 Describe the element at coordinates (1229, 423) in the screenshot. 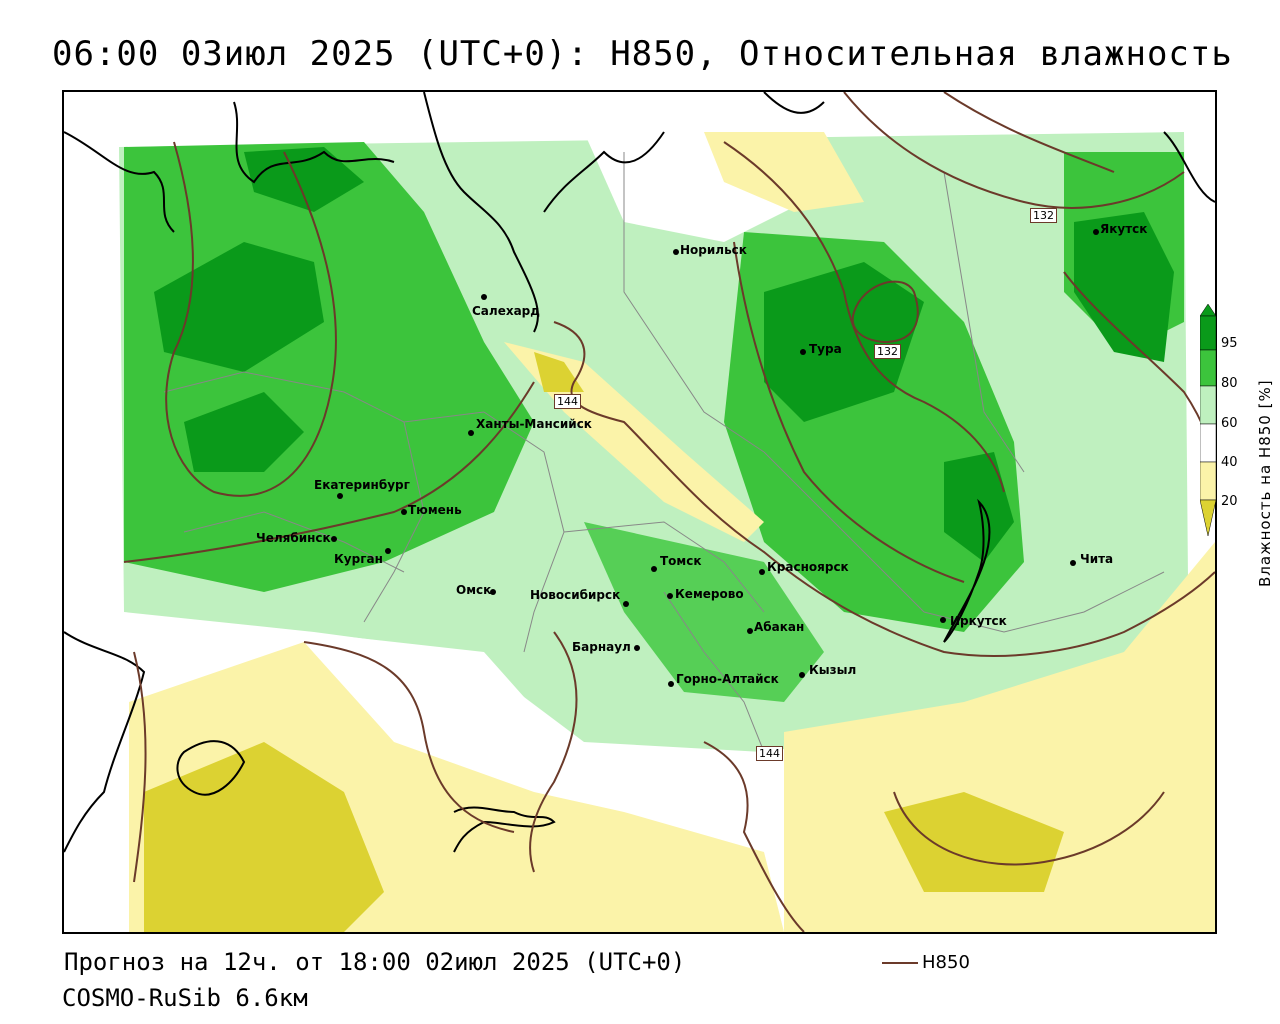

I see `colorbar-tick-60: 60` at that location.